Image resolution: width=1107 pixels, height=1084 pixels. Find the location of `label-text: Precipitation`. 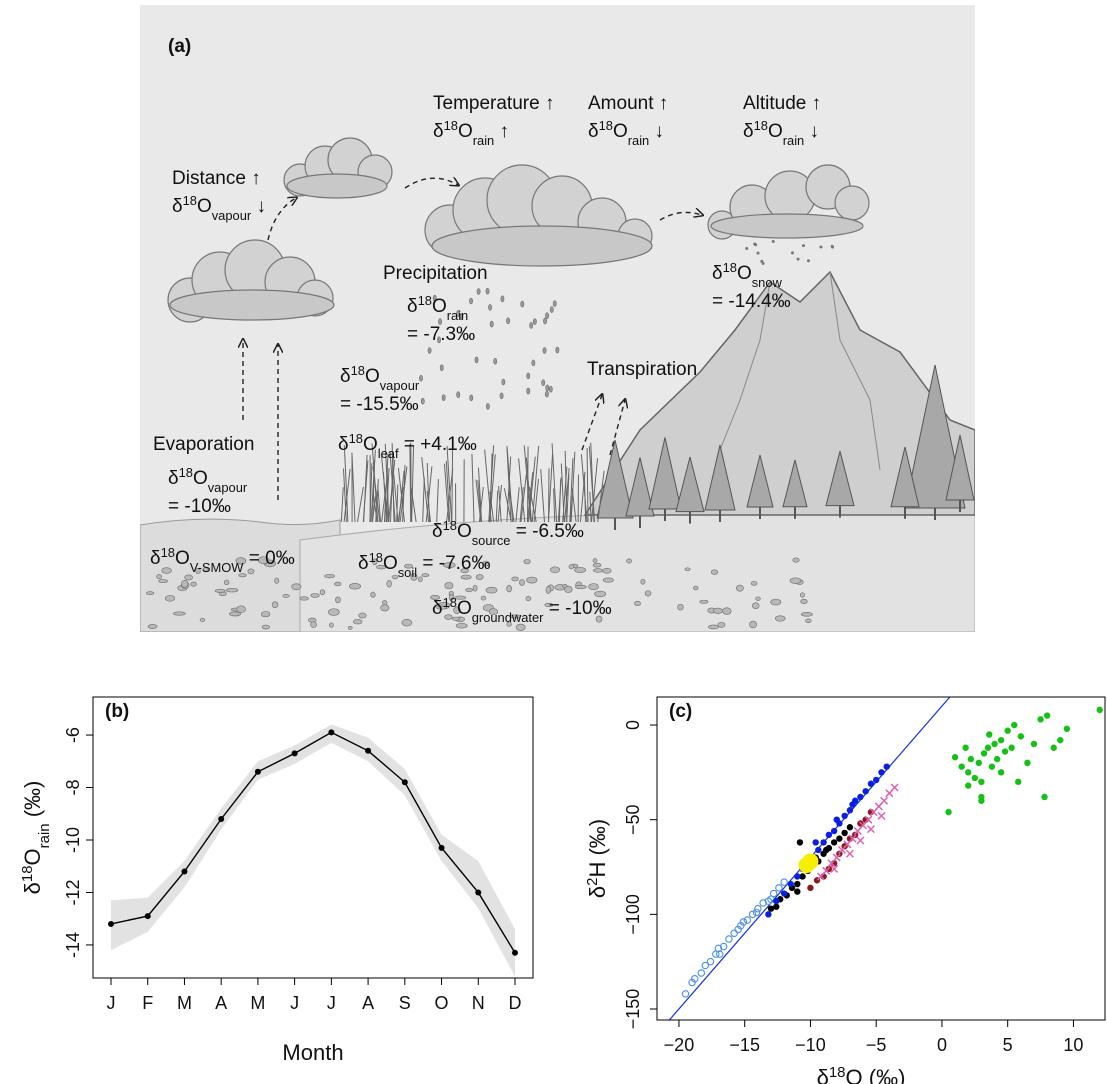

label-text: Precipitation is located at coordinates (435, 273).